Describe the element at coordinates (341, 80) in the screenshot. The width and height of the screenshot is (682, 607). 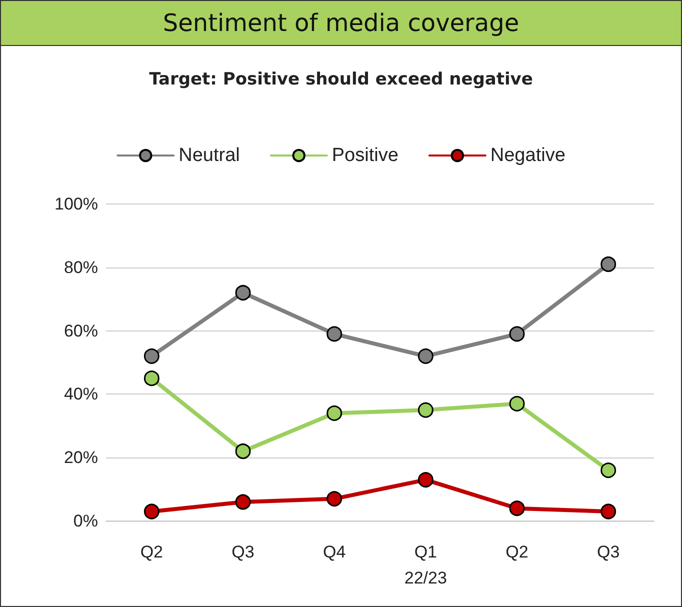
I see `chart-subtitle: Target: Positive should exceed negative` at that location.